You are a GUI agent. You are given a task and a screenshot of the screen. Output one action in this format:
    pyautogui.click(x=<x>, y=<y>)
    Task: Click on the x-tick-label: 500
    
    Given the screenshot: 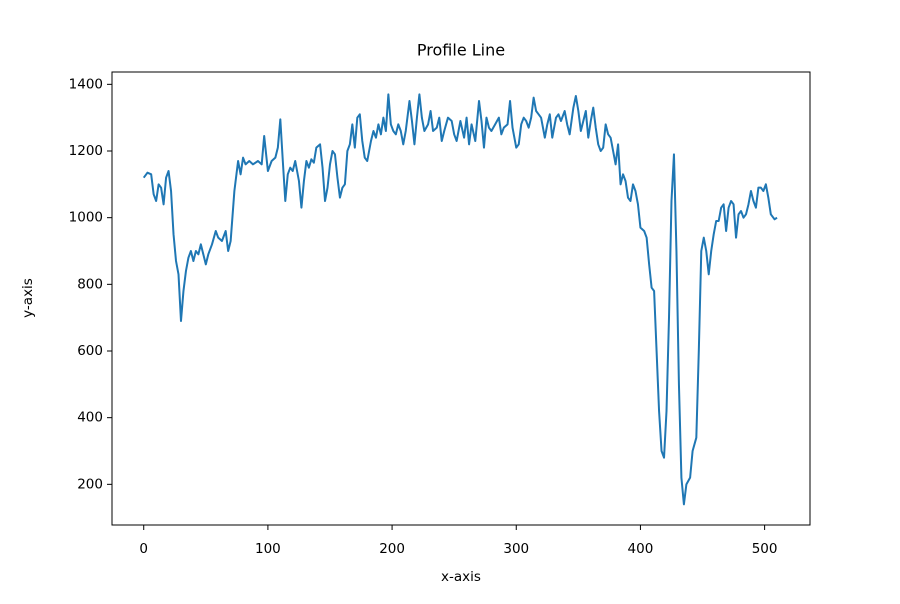 What is the action you would take?
    pyautogui.click(x=765, y=549)
    